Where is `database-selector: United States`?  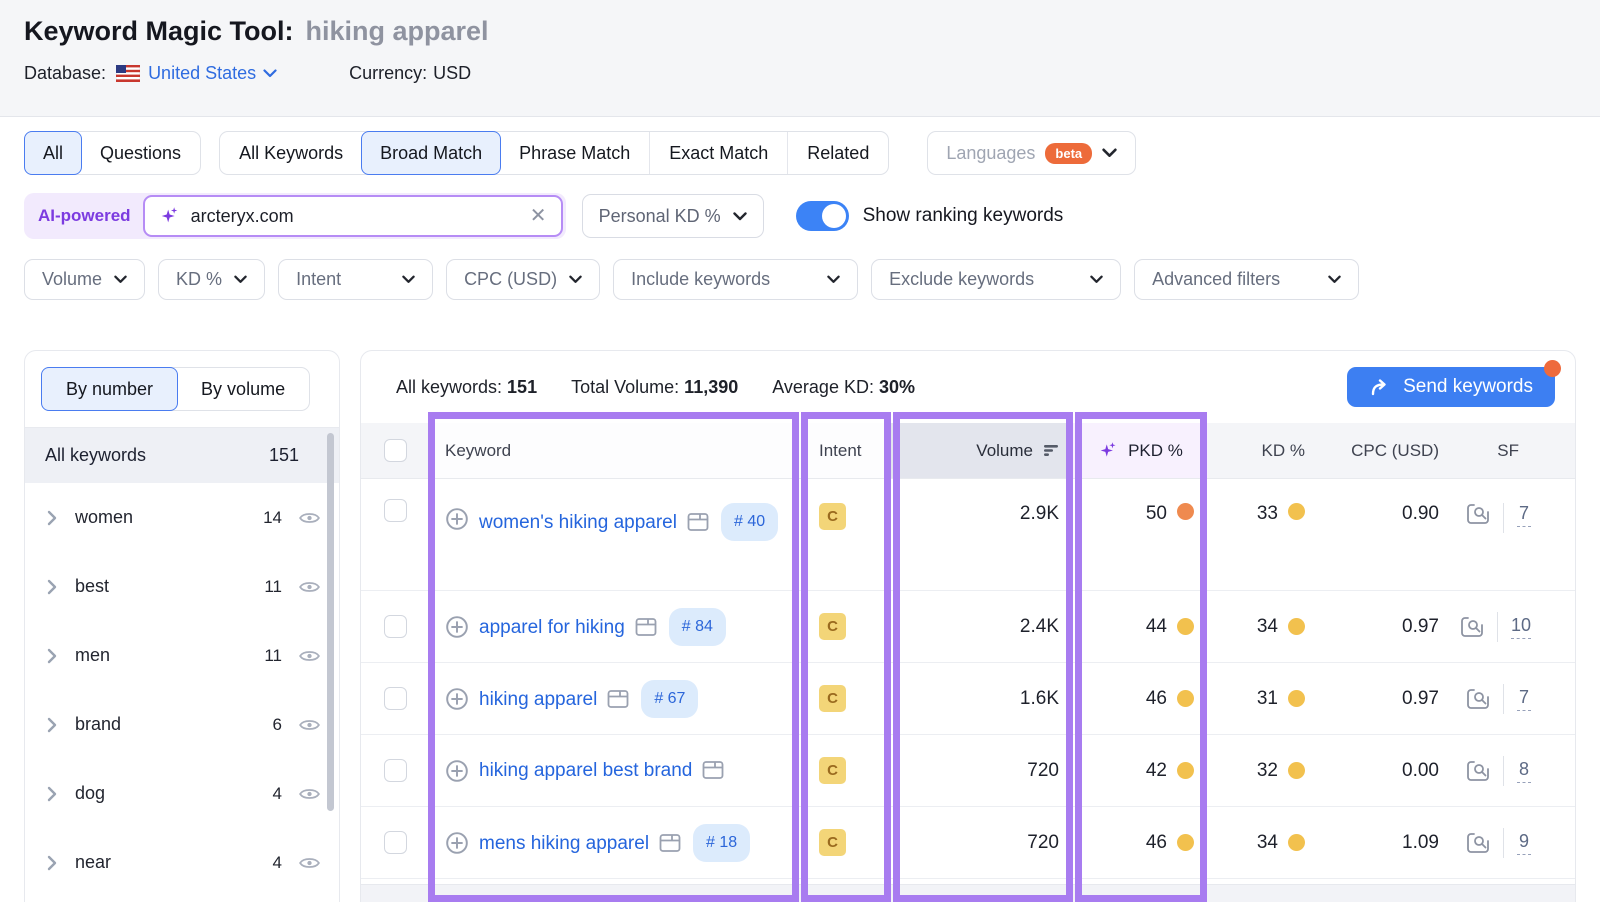
database-selector: United States is located at coordinates (212, 73).